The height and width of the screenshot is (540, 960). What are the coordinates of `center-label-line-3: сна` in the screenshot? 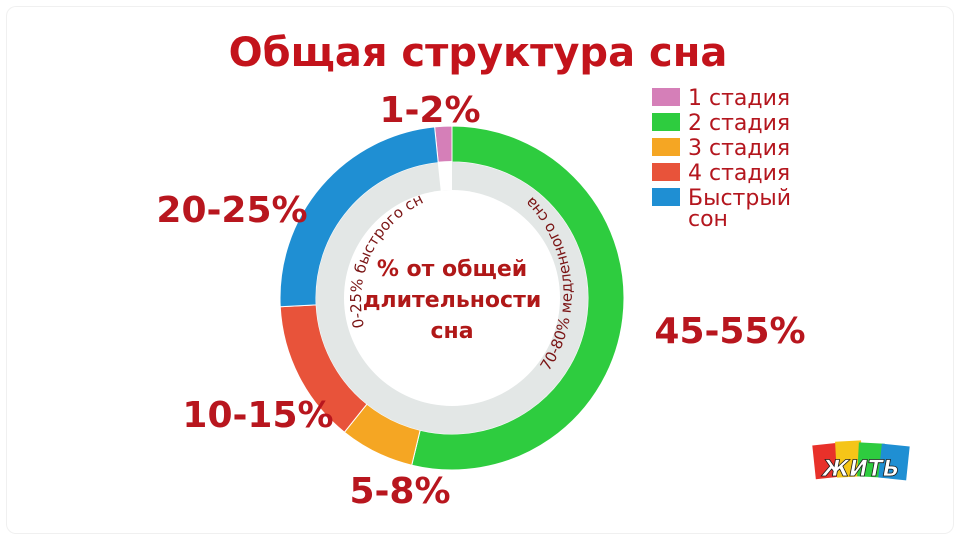 It's located at (451, 331).